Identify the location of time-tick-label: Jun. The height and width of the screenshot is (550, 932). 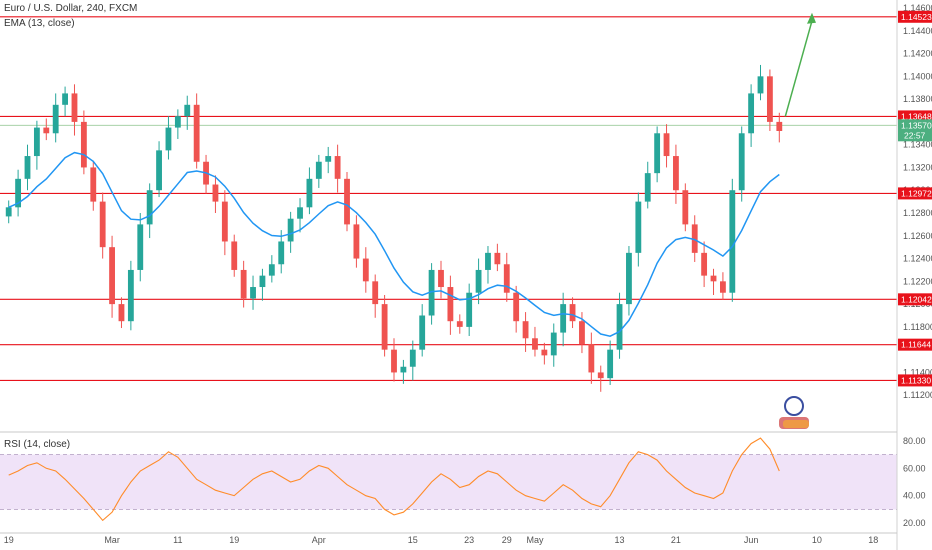
(751, 540).